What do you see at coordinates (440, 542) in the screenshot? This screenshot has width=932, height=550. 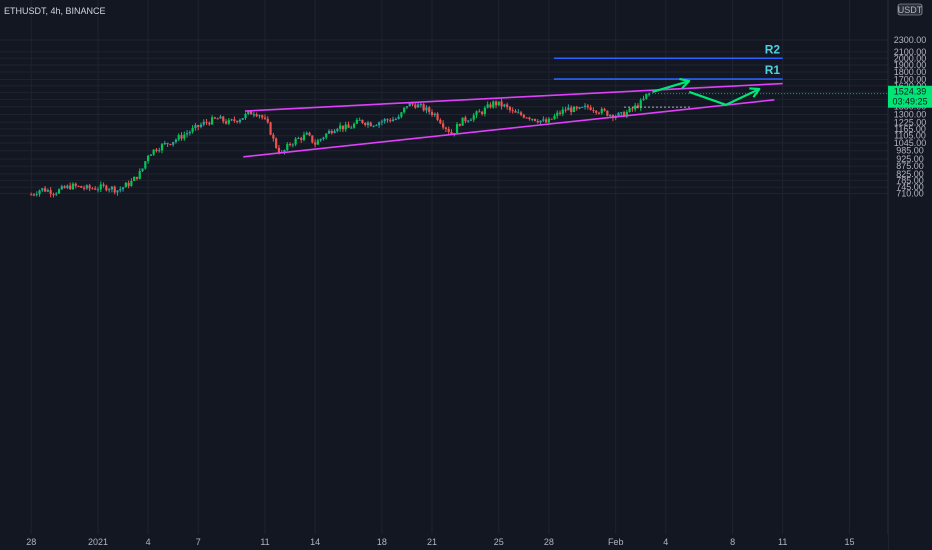 I see `time-axis: 28 2021 4 7 11 14 18 21 25 28 Feb 4 8 11 15` at bounding box center [440, 542].